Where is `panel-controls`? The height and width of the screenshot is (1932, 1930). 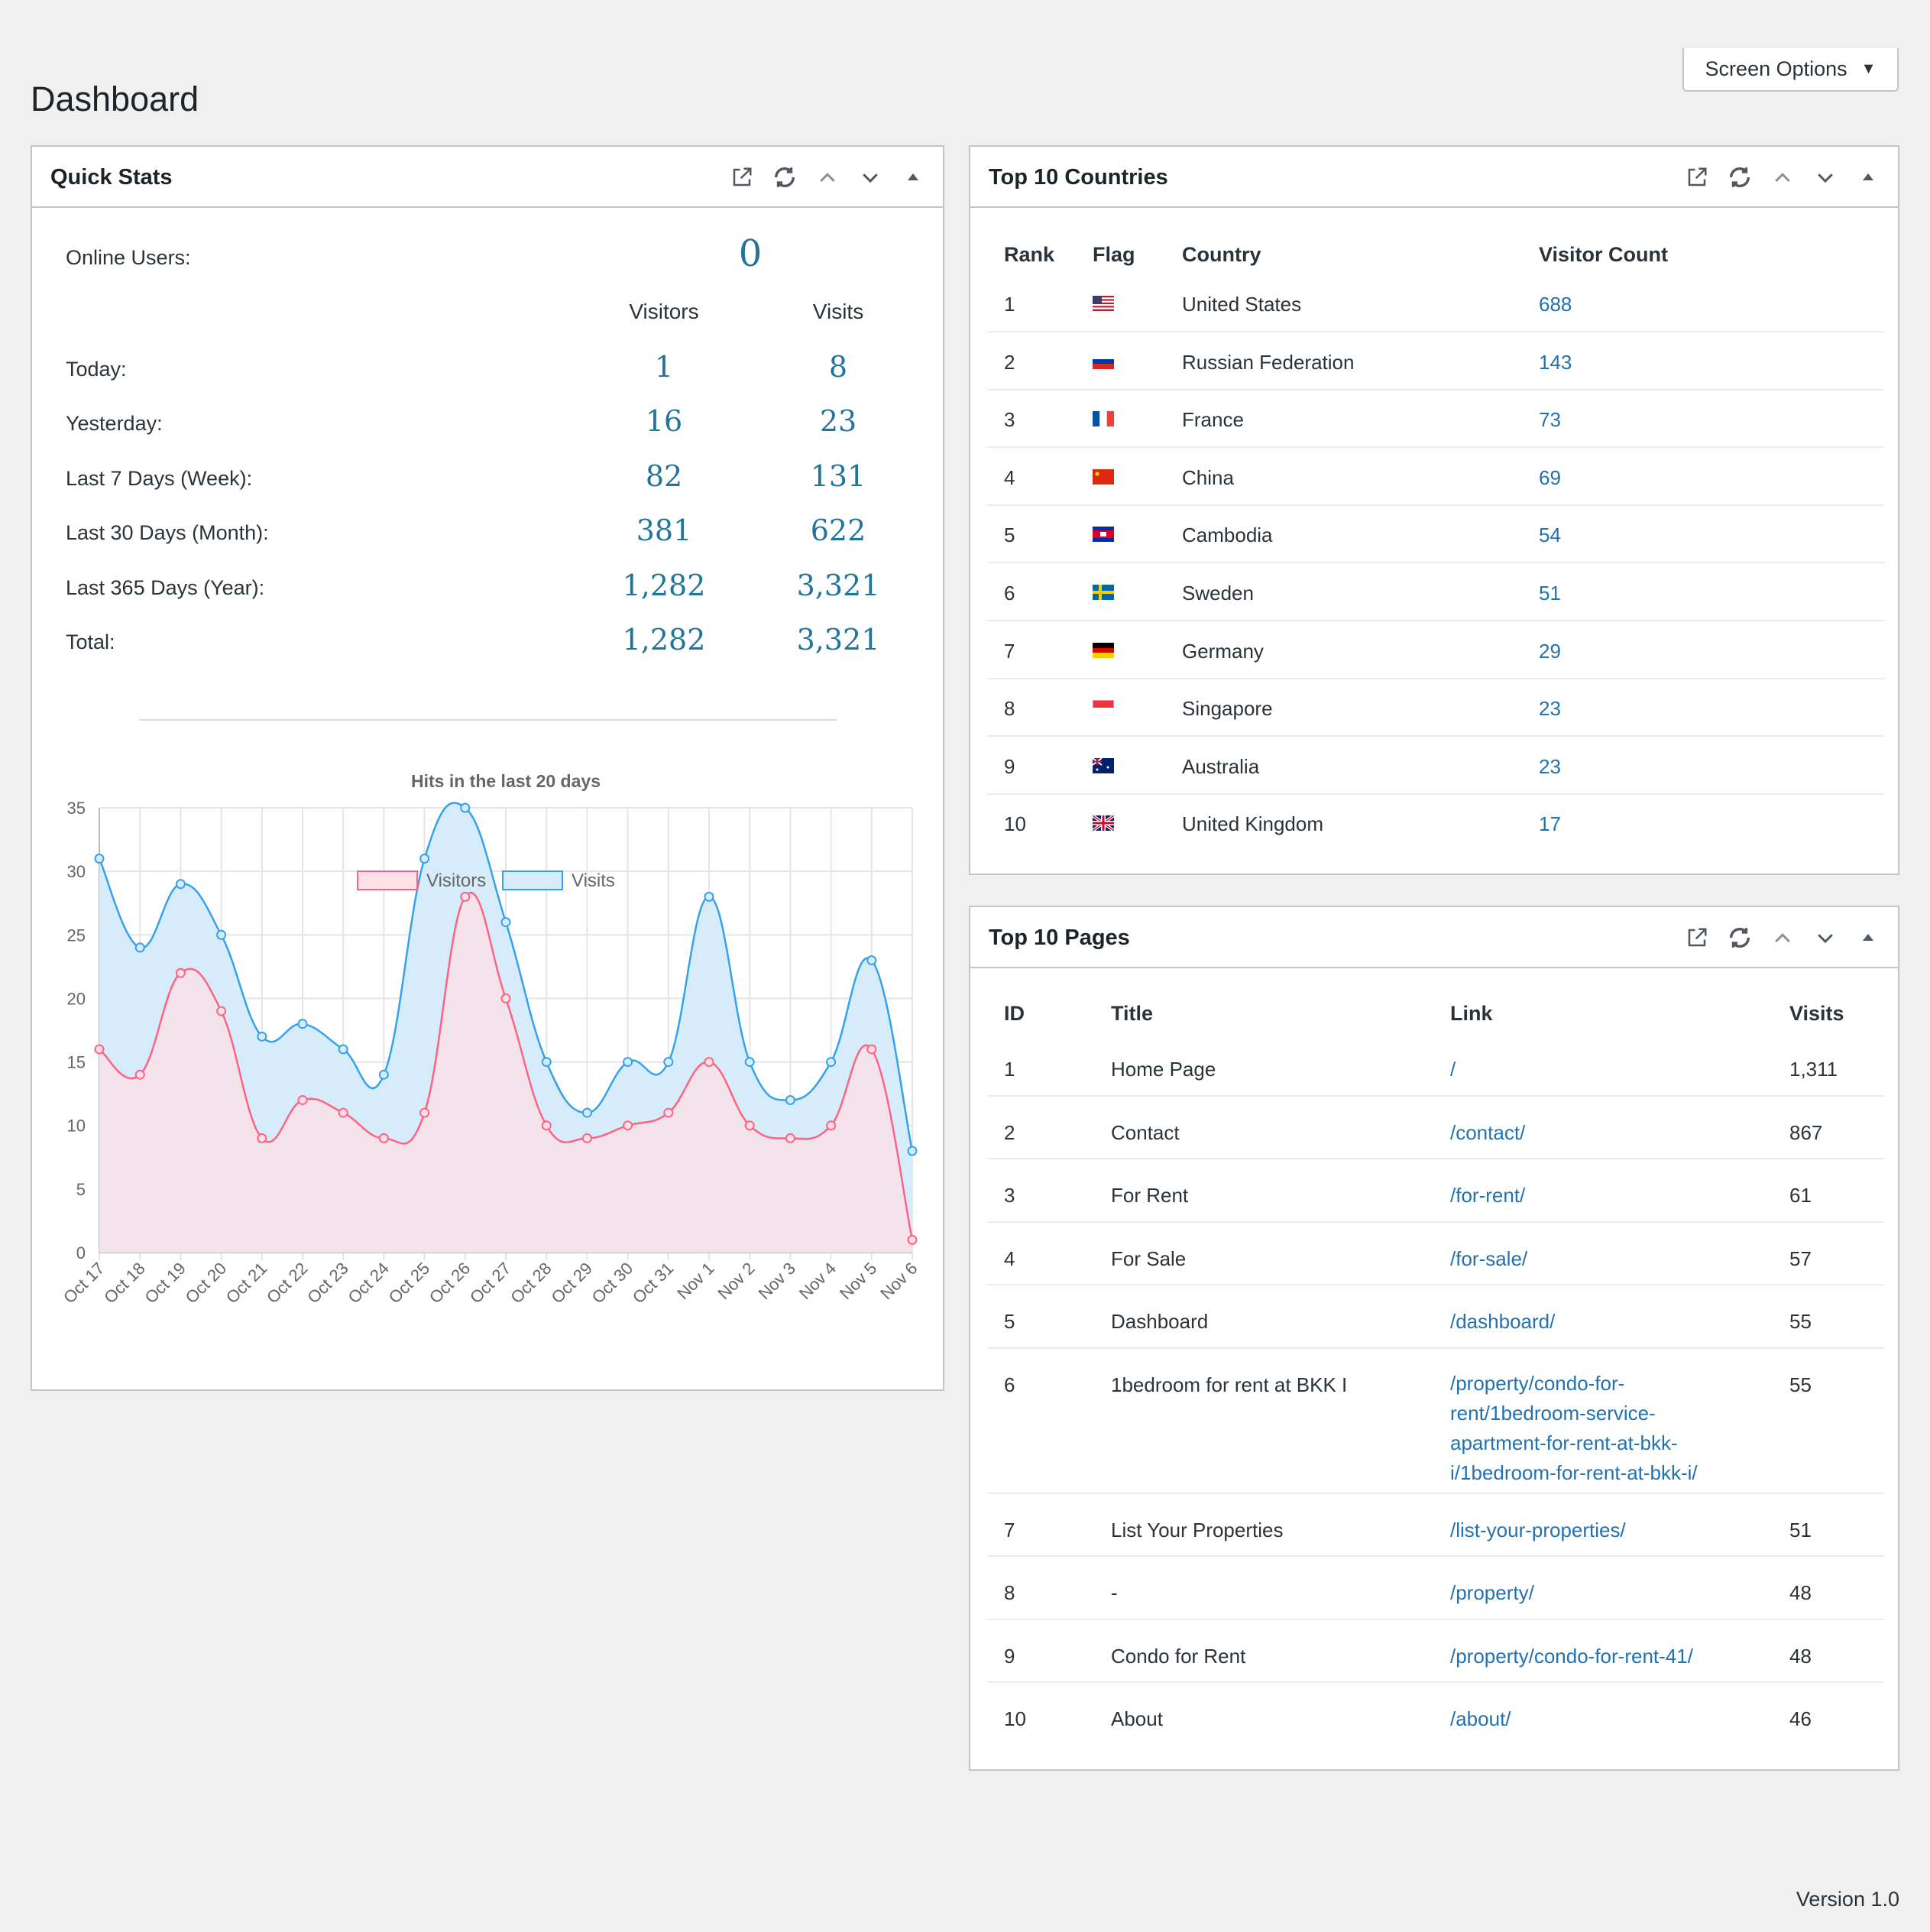
panel-controls is located at coordinates (1782, 177).